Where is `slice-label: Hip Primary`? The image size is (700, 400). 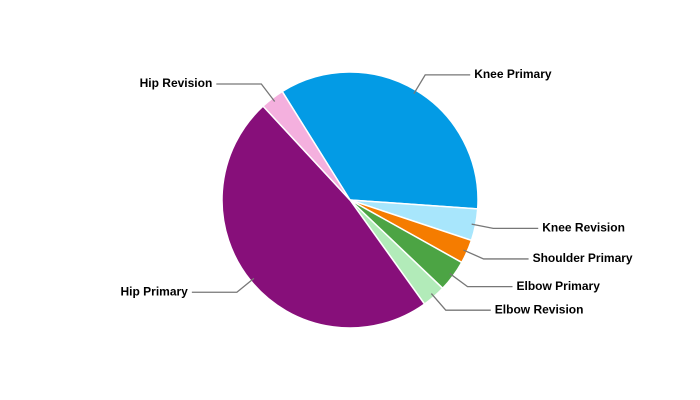 slice-label: Hip Primary is located at coordinates (154, 291).